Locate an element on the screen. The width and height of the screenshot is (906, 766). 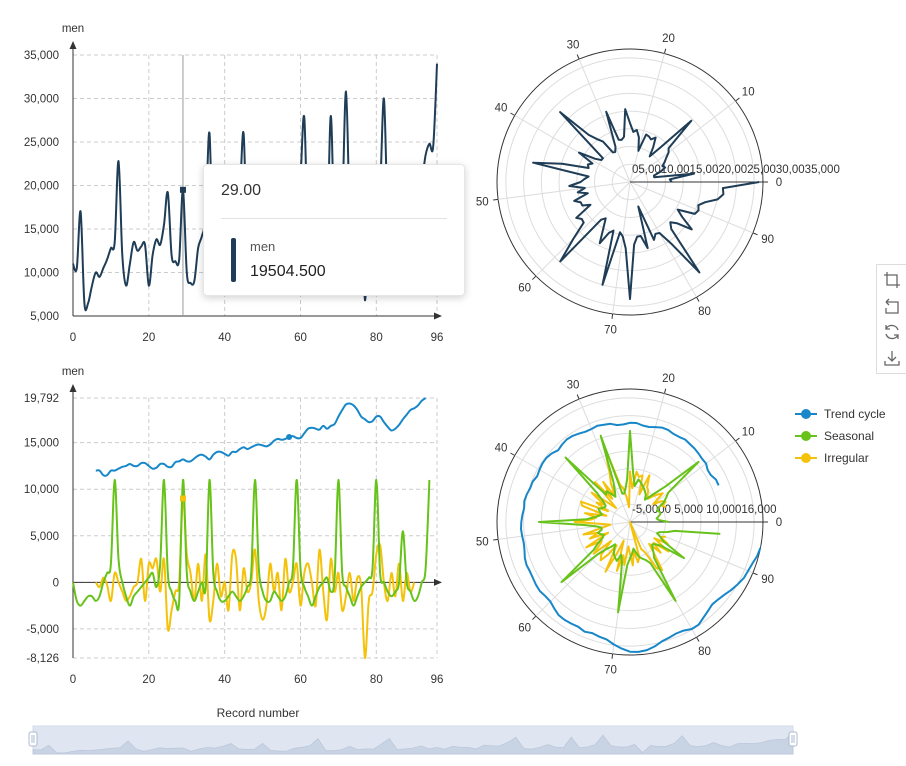
y-tick-label: 30,000 is located at coordinates (41, 100).